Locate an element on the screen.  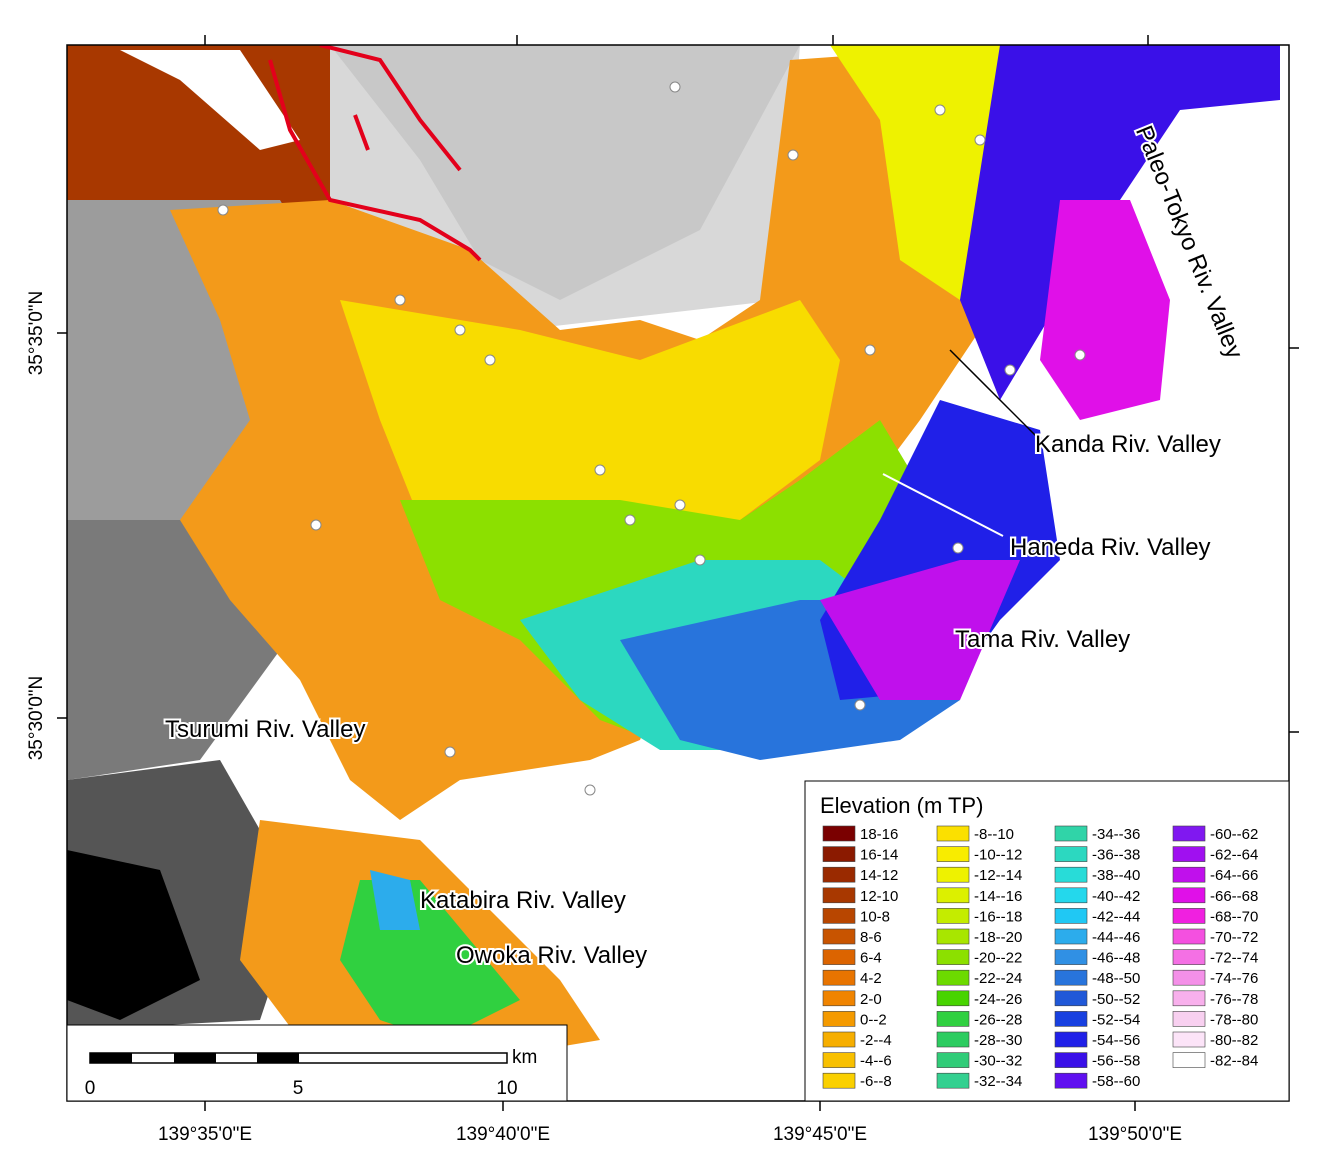
valley-label: Tama Riv. Valley is located at coordinates (1042, 639).